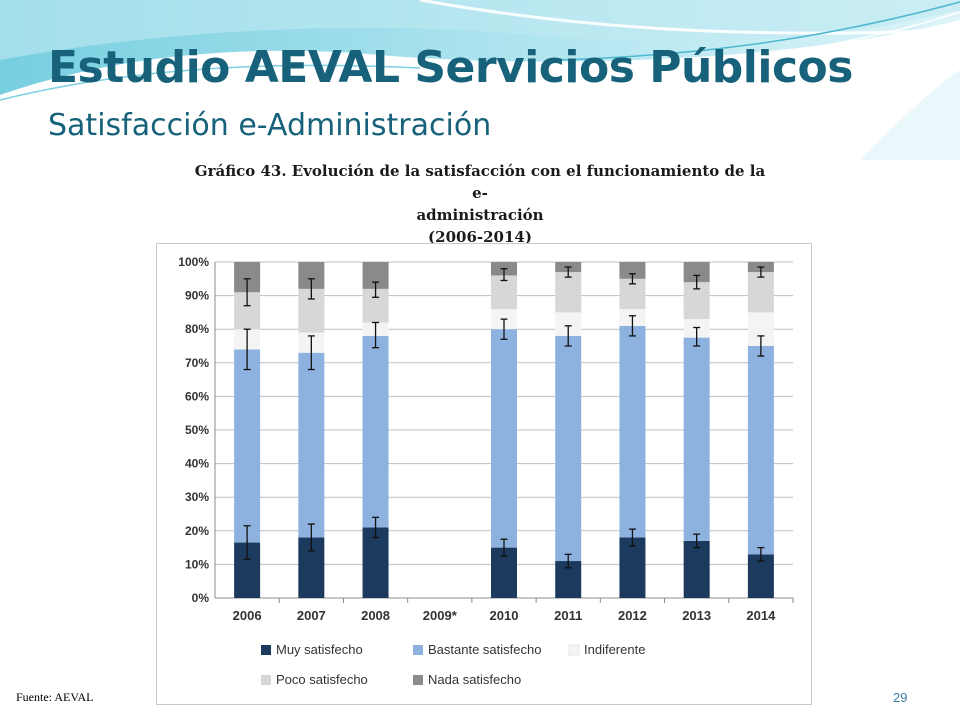  I want to click on y-tick-label: 50%, so click(197, 430).